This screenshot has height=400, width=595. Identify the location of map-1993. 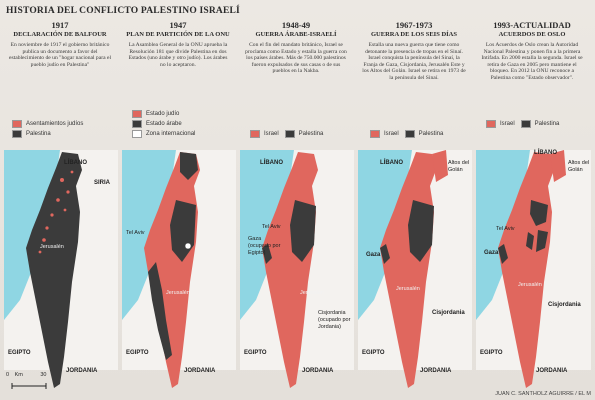
(533, 269).